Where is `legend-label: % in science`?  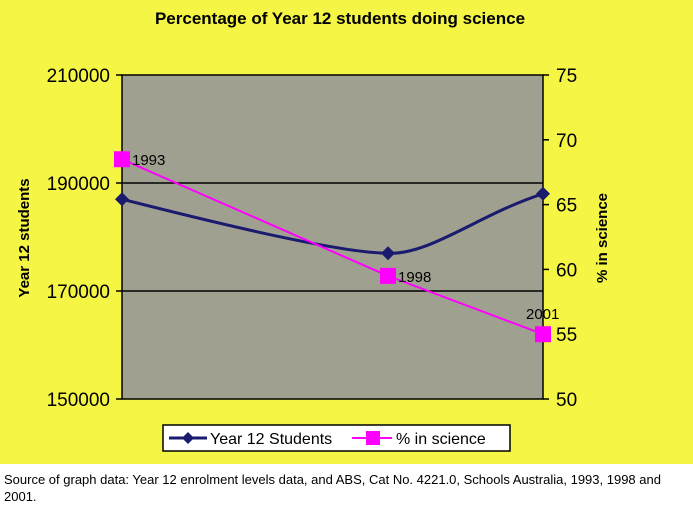 legend-label: % in science is located at coordinates (441, 439).